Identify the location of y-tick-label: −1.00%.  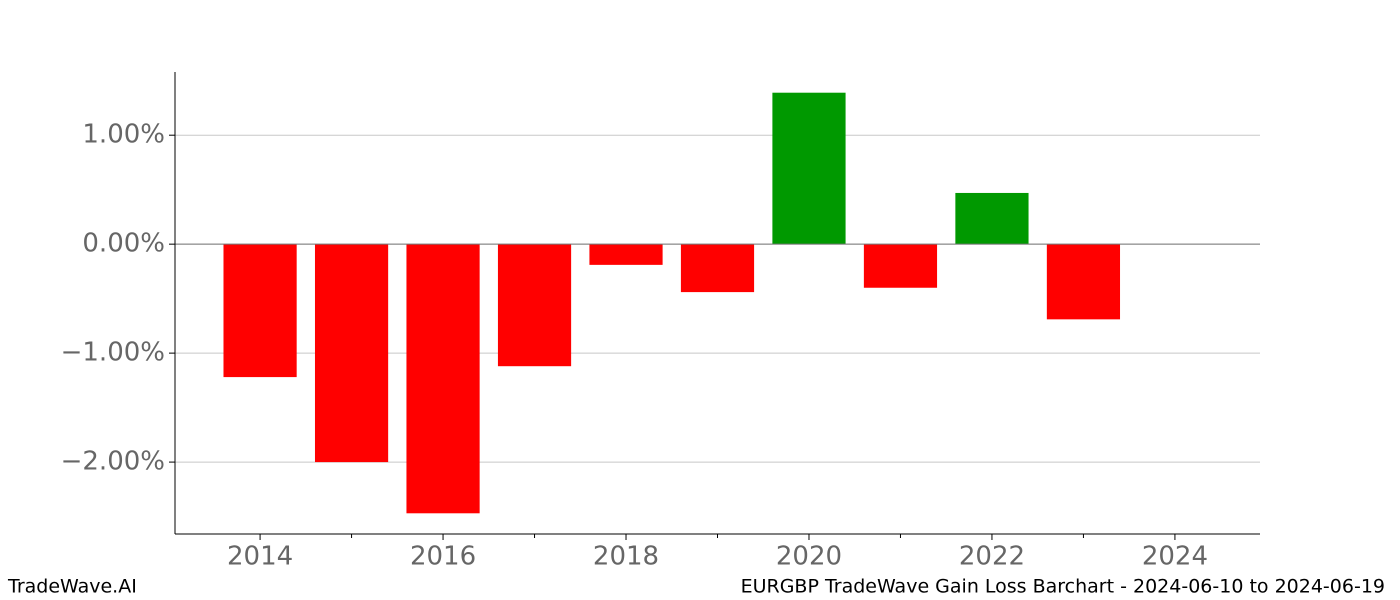
(113, 353).